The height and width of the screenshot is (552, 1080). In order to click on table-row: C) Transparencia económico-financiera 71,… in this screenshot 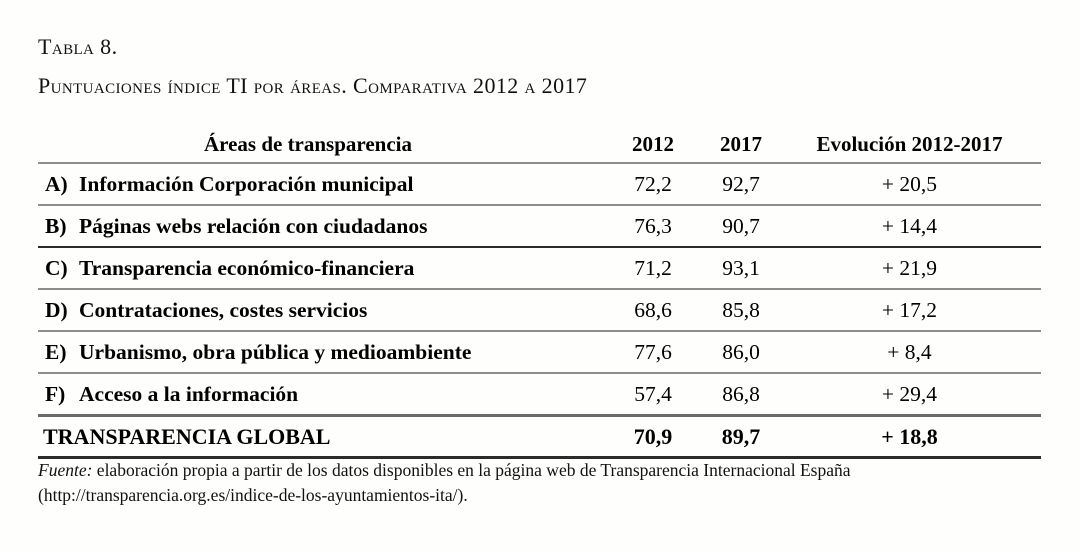, I will do `click(539, 268)`.